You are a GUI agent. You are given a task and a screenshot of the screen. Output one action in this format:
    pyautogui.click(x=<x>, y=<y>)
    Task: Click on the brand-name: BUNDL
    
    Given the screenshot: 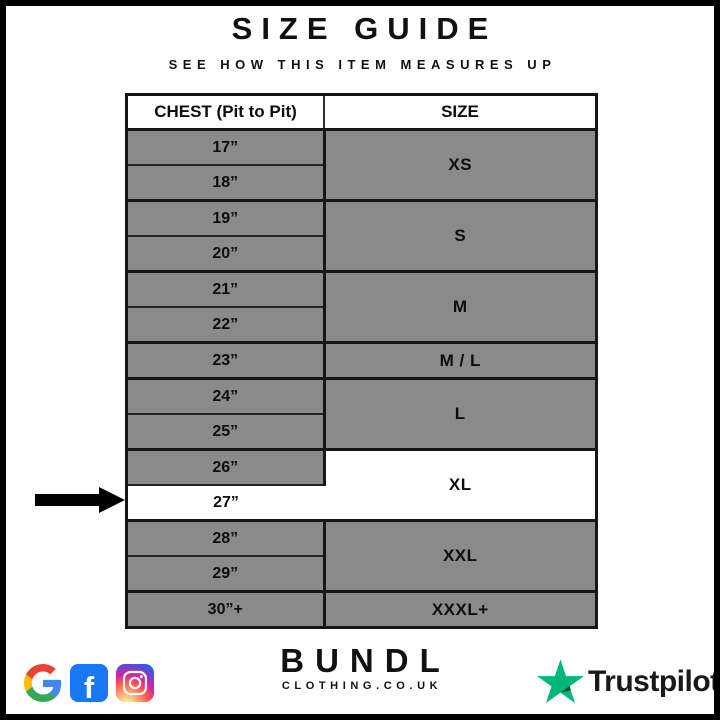 What is the action you would take?
    pyautogui.click(x=365, y=660)
    